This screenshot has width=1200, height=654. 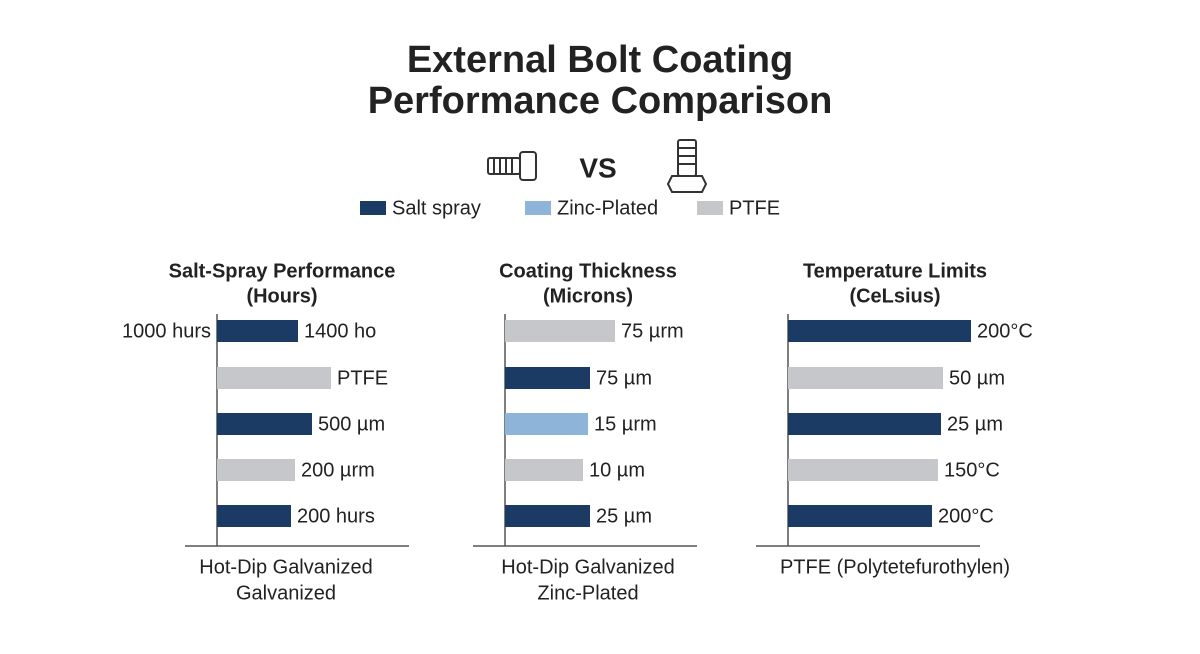 What do you see at coordinates (336, 516) in the screenshot?
I see `bar-annotation: 200 hurs` at bounding box center [336, 516].